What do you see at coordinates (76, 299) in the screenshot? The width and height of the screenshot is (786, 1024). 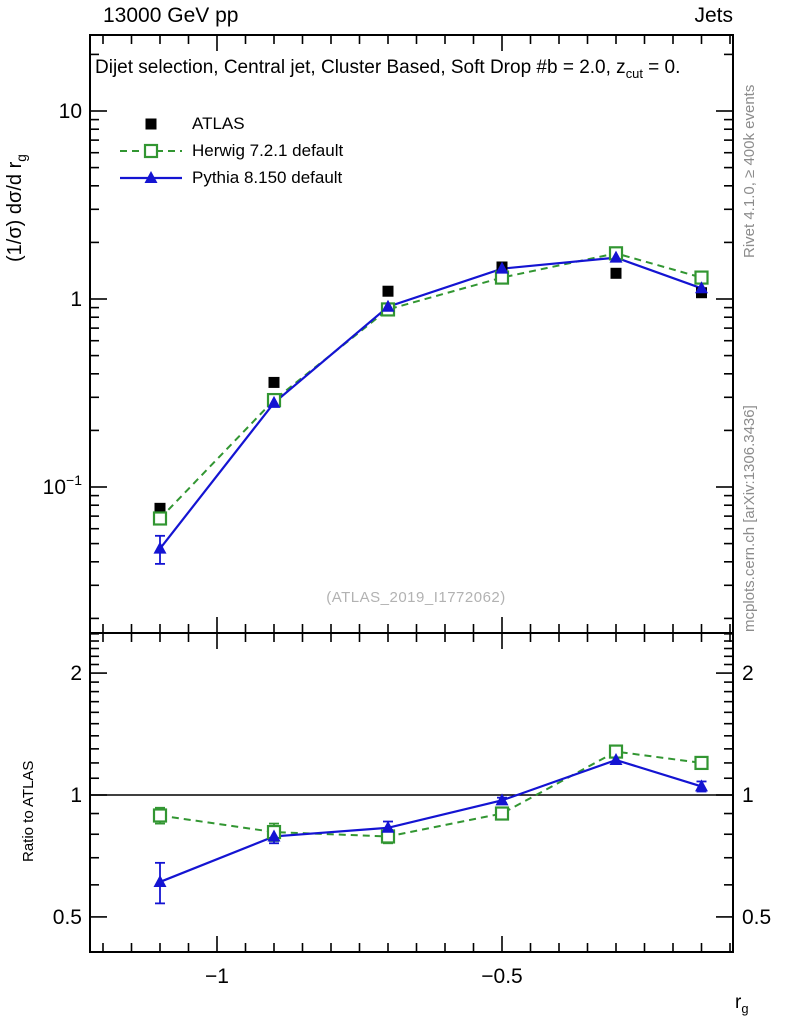 I see `y-tick-label: 1` at bounding box center [76, 299].